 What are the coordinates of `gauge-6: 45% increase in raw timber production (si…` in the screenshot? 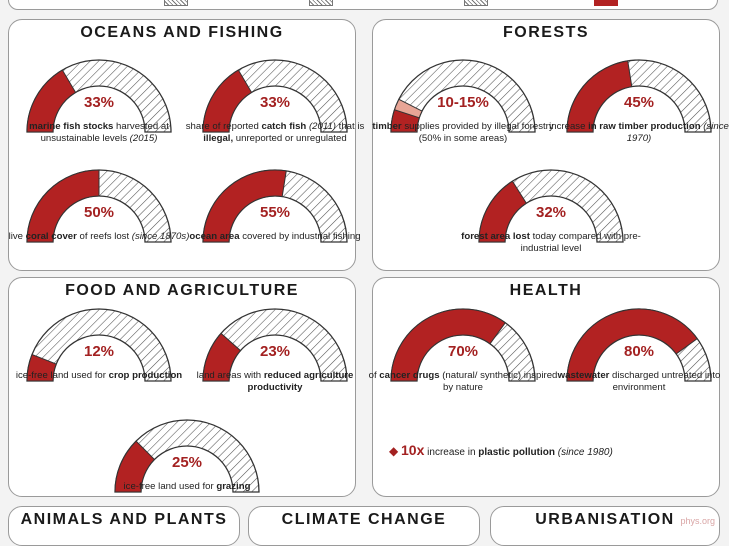 It's located at (639, 98).